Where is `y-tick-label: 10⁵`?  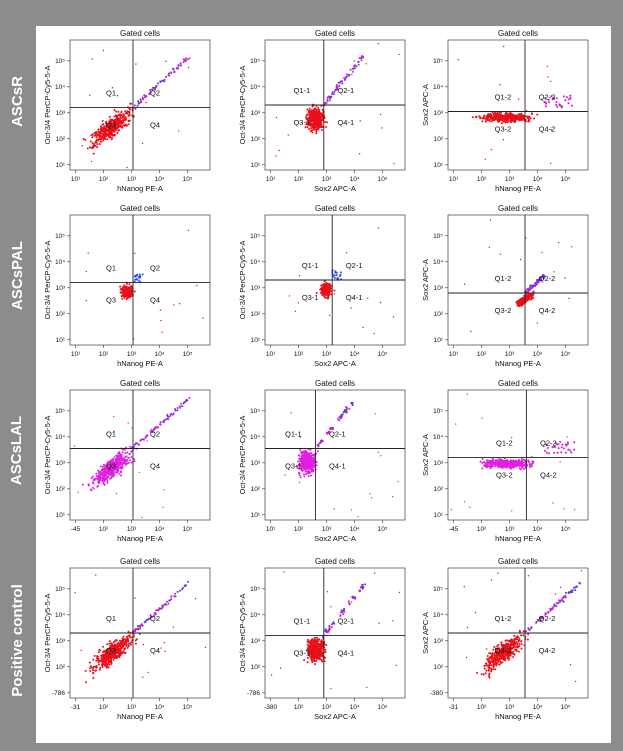
y-tick-label: 10⁵ is located at coordinates (255, 589).